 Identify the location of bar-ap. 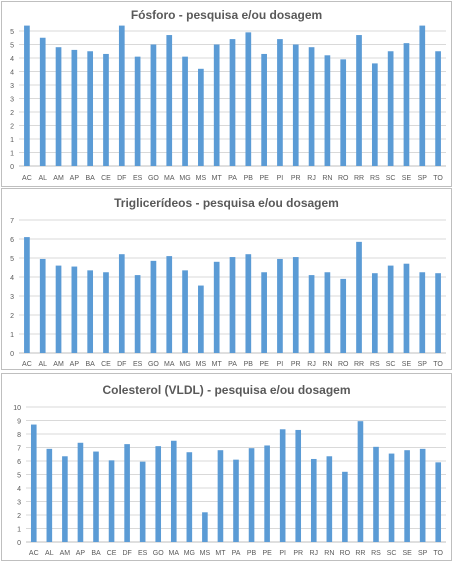
(74, 107).